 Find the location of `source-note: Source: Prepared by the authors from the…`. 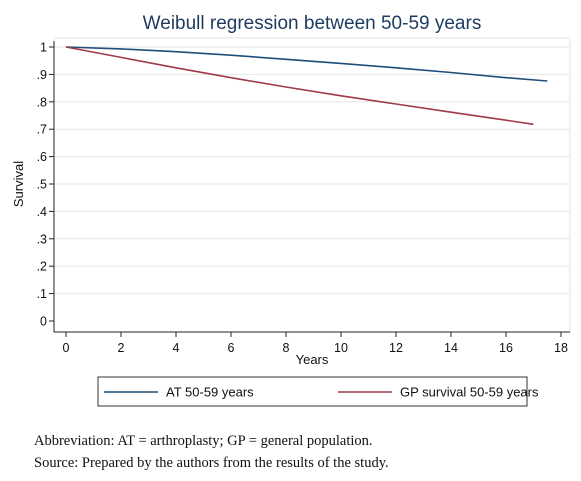

source-note: Source: Prepared by the authors from the… is located at coordinates (211, 463).